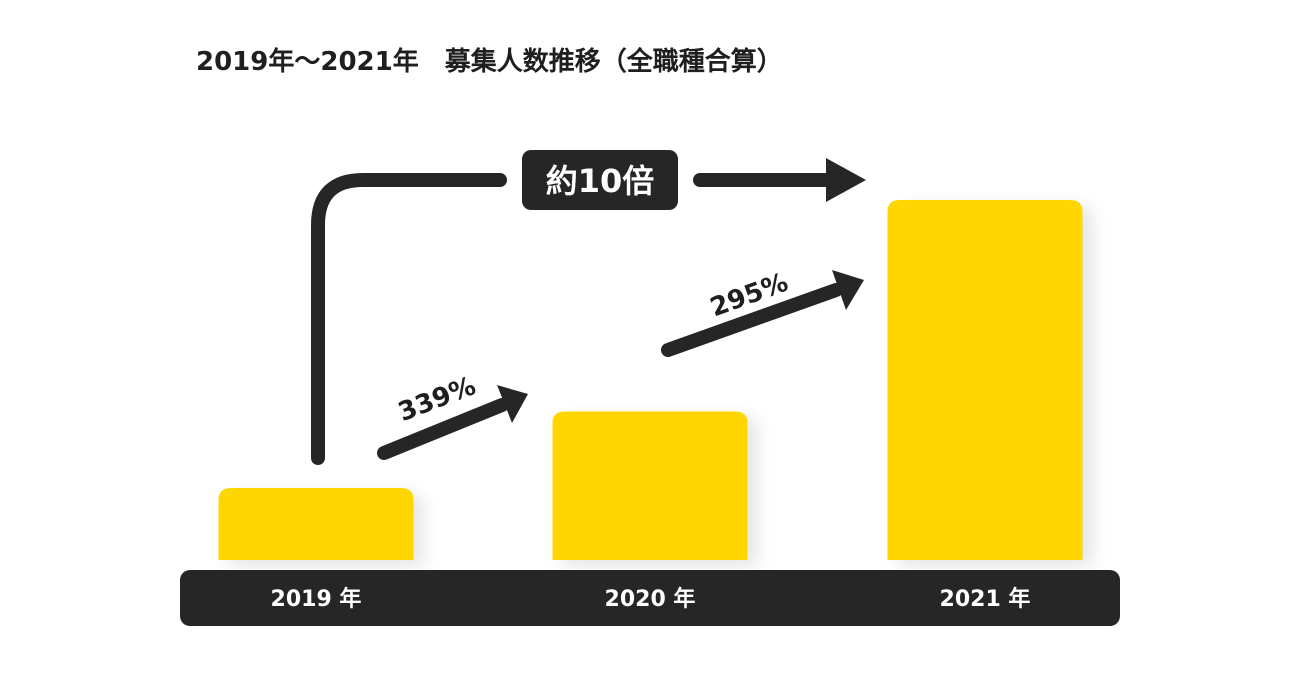  What do you see at coordinates (846, 180) in the screenshot?
I see `overall-arrow-head` at bounding box center [846, 180].